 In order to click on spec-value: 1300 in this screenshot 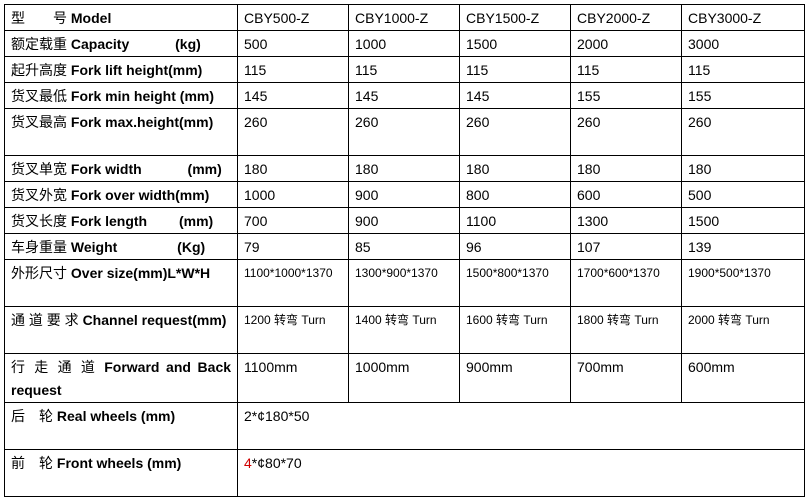, I will do `click(626, 220)`.